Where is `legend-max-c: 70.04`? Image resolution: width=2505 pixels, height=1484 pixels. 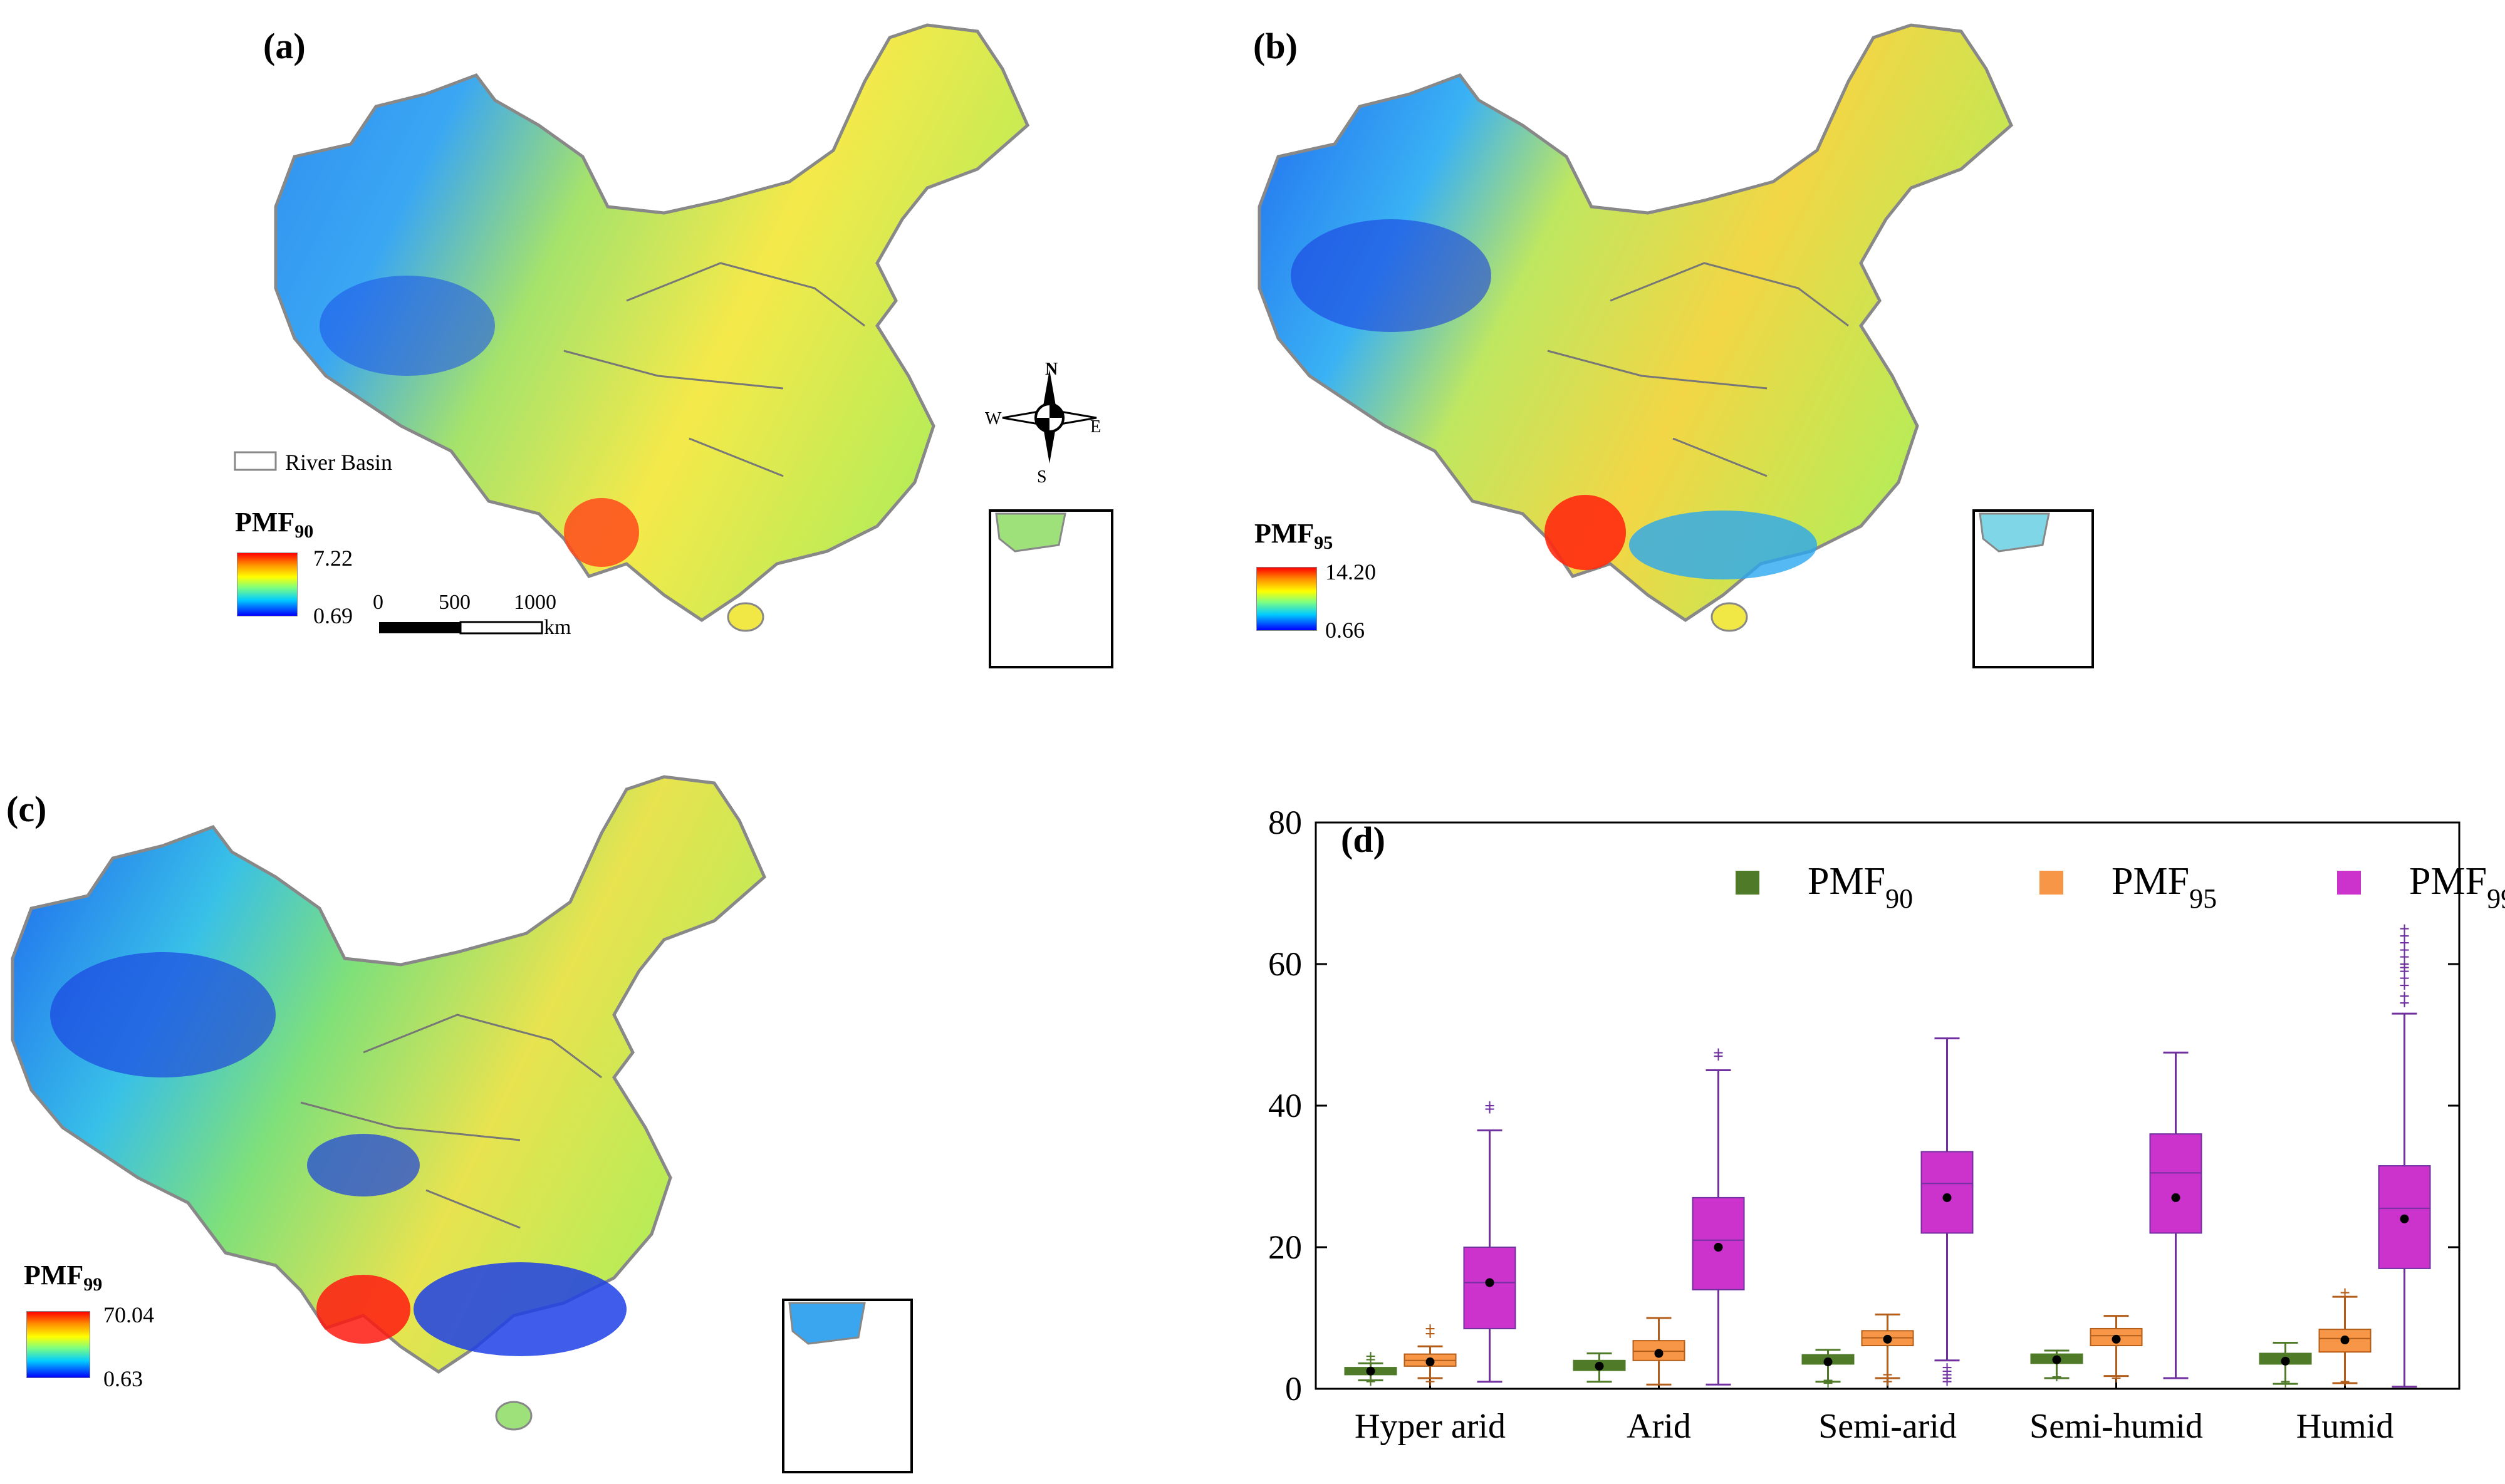 legend-max-c: 70.04 is located at coordinates (128, 1314).